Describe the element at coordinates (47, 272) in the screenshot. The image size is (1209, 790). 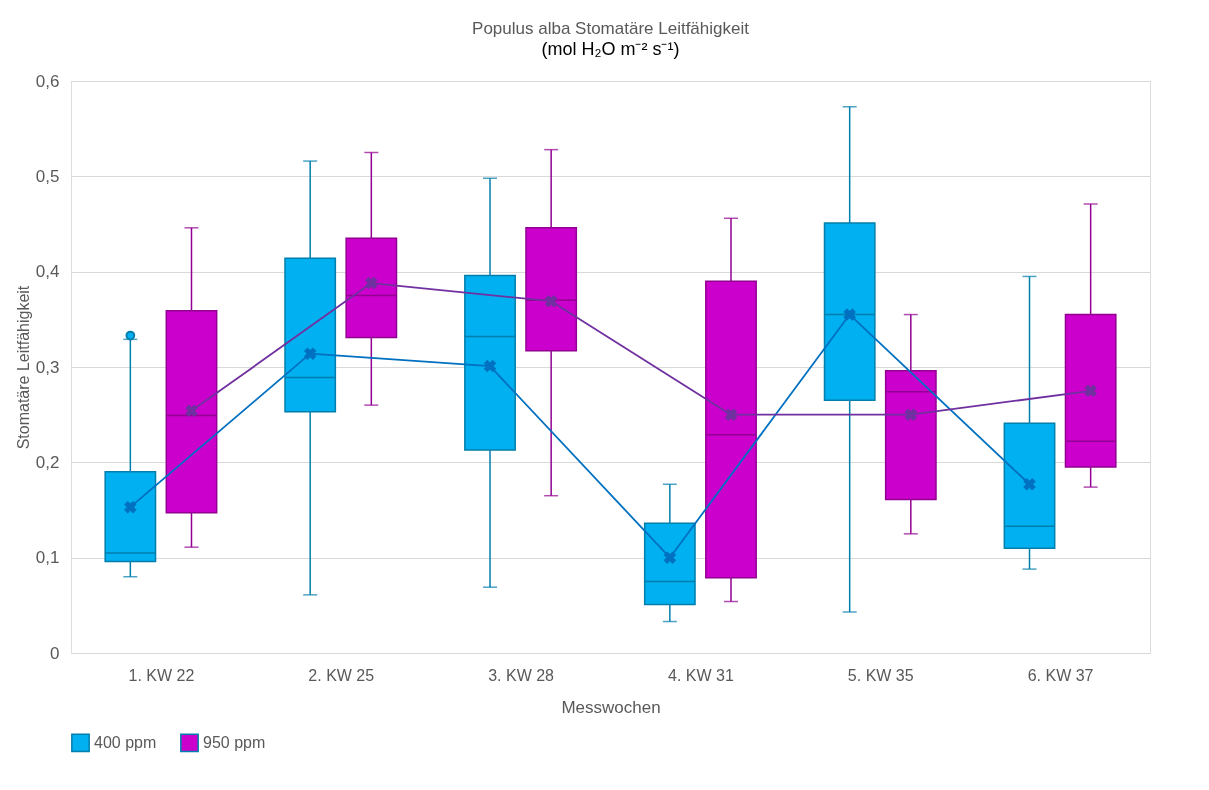
I see `y-tick-label: 0,4` at that location.